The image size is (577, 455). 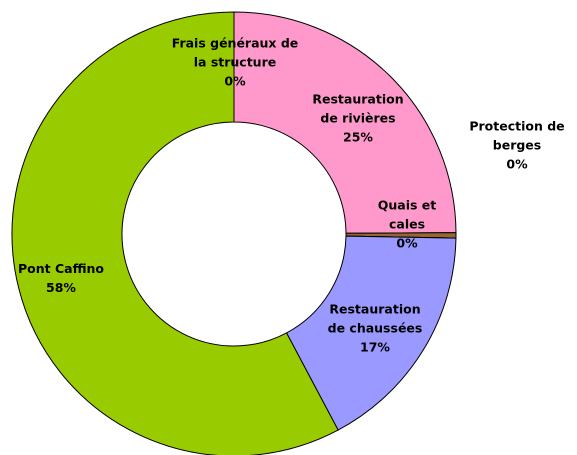 I want to click on slice-label: Pont Caffino 58%, so click(x=61, y=278).